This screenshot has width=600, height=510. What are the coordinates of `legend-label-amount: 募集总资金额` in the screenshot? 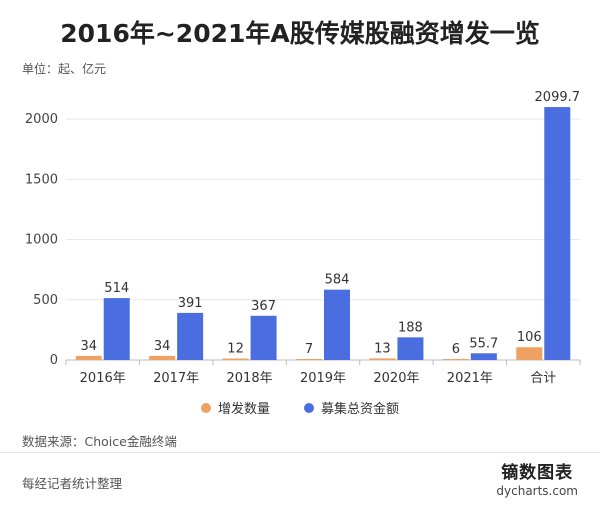 It's located at (360, 409).